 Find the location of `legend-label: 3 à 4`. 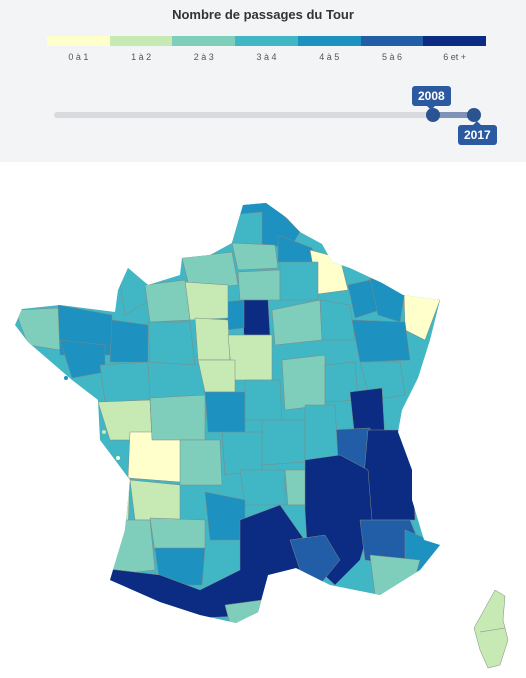

legend-label: 3 à 4 is located at coordinates (266, 57).